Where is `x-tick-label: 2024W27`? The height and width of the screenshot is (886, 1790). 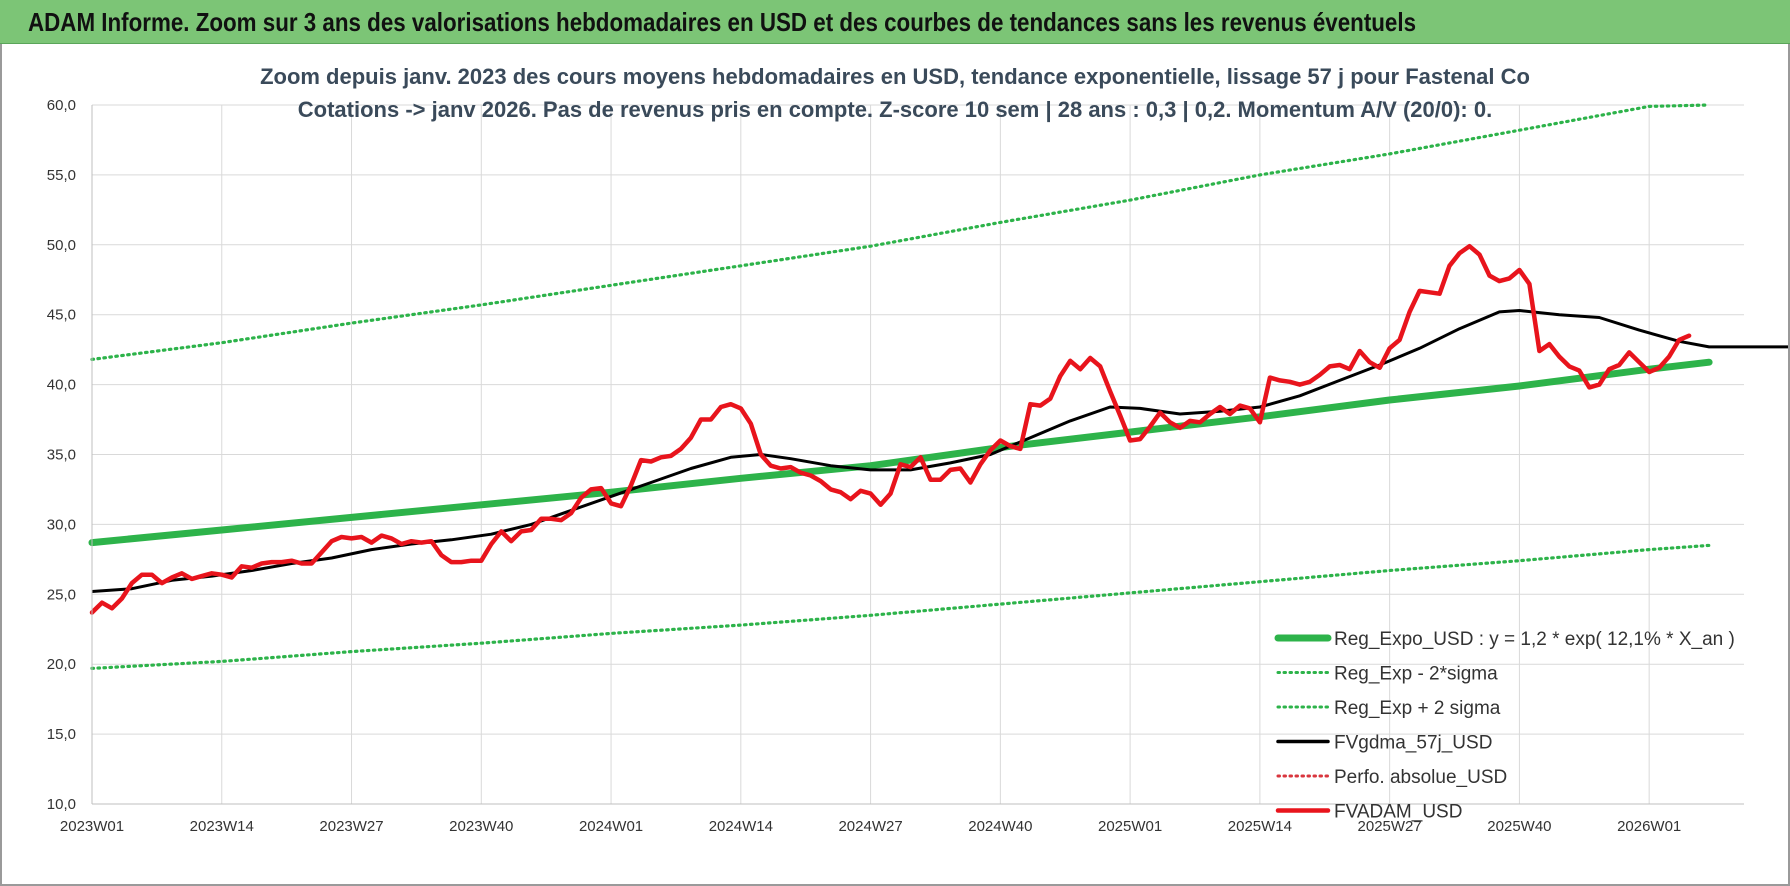 x-tick-label: 2024W27 is located at coordinates (870, 826).